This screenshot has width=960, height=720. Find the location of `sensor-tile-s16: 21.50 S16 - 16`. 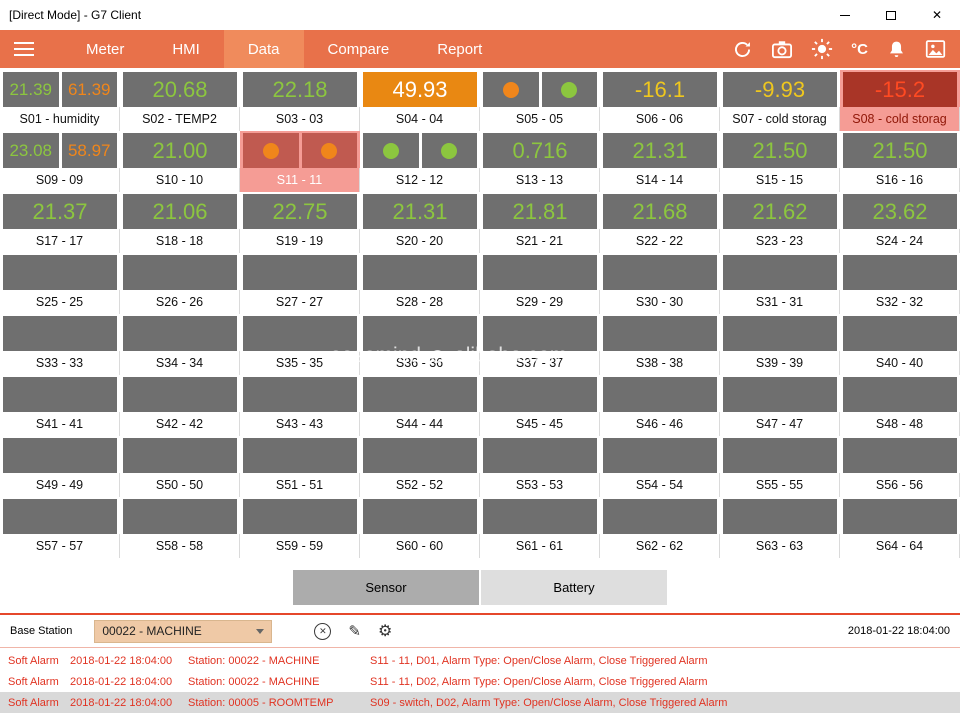

sensor-tile-s16: 21.50 S16 - 16 is located at coordinates (900, 161).